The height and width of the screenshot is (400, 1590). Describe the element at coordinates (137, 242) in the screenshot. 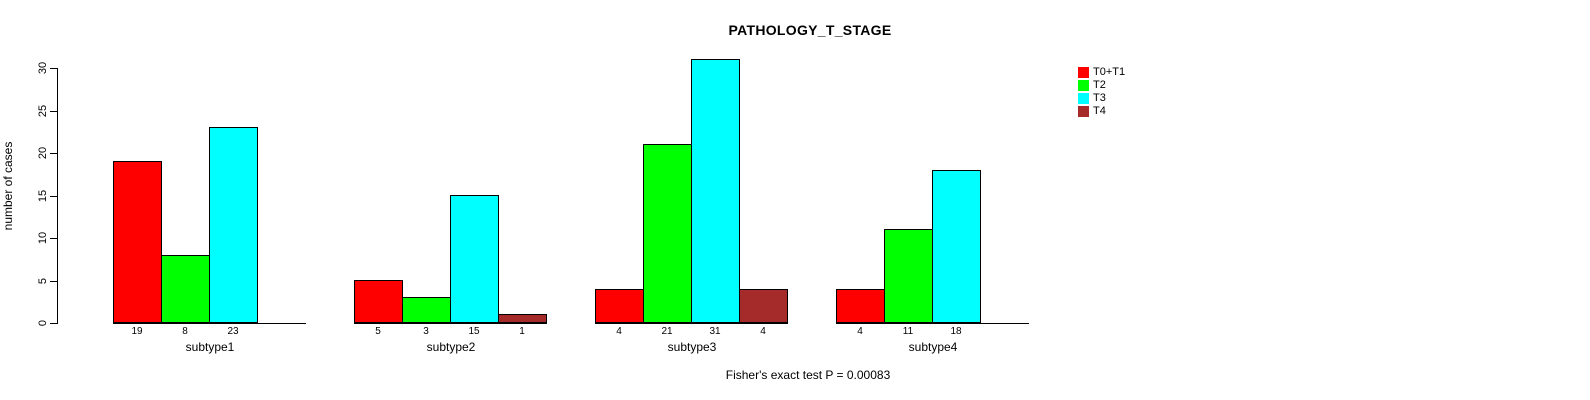

I see `bar-t0-t1-subtype1` at that location.